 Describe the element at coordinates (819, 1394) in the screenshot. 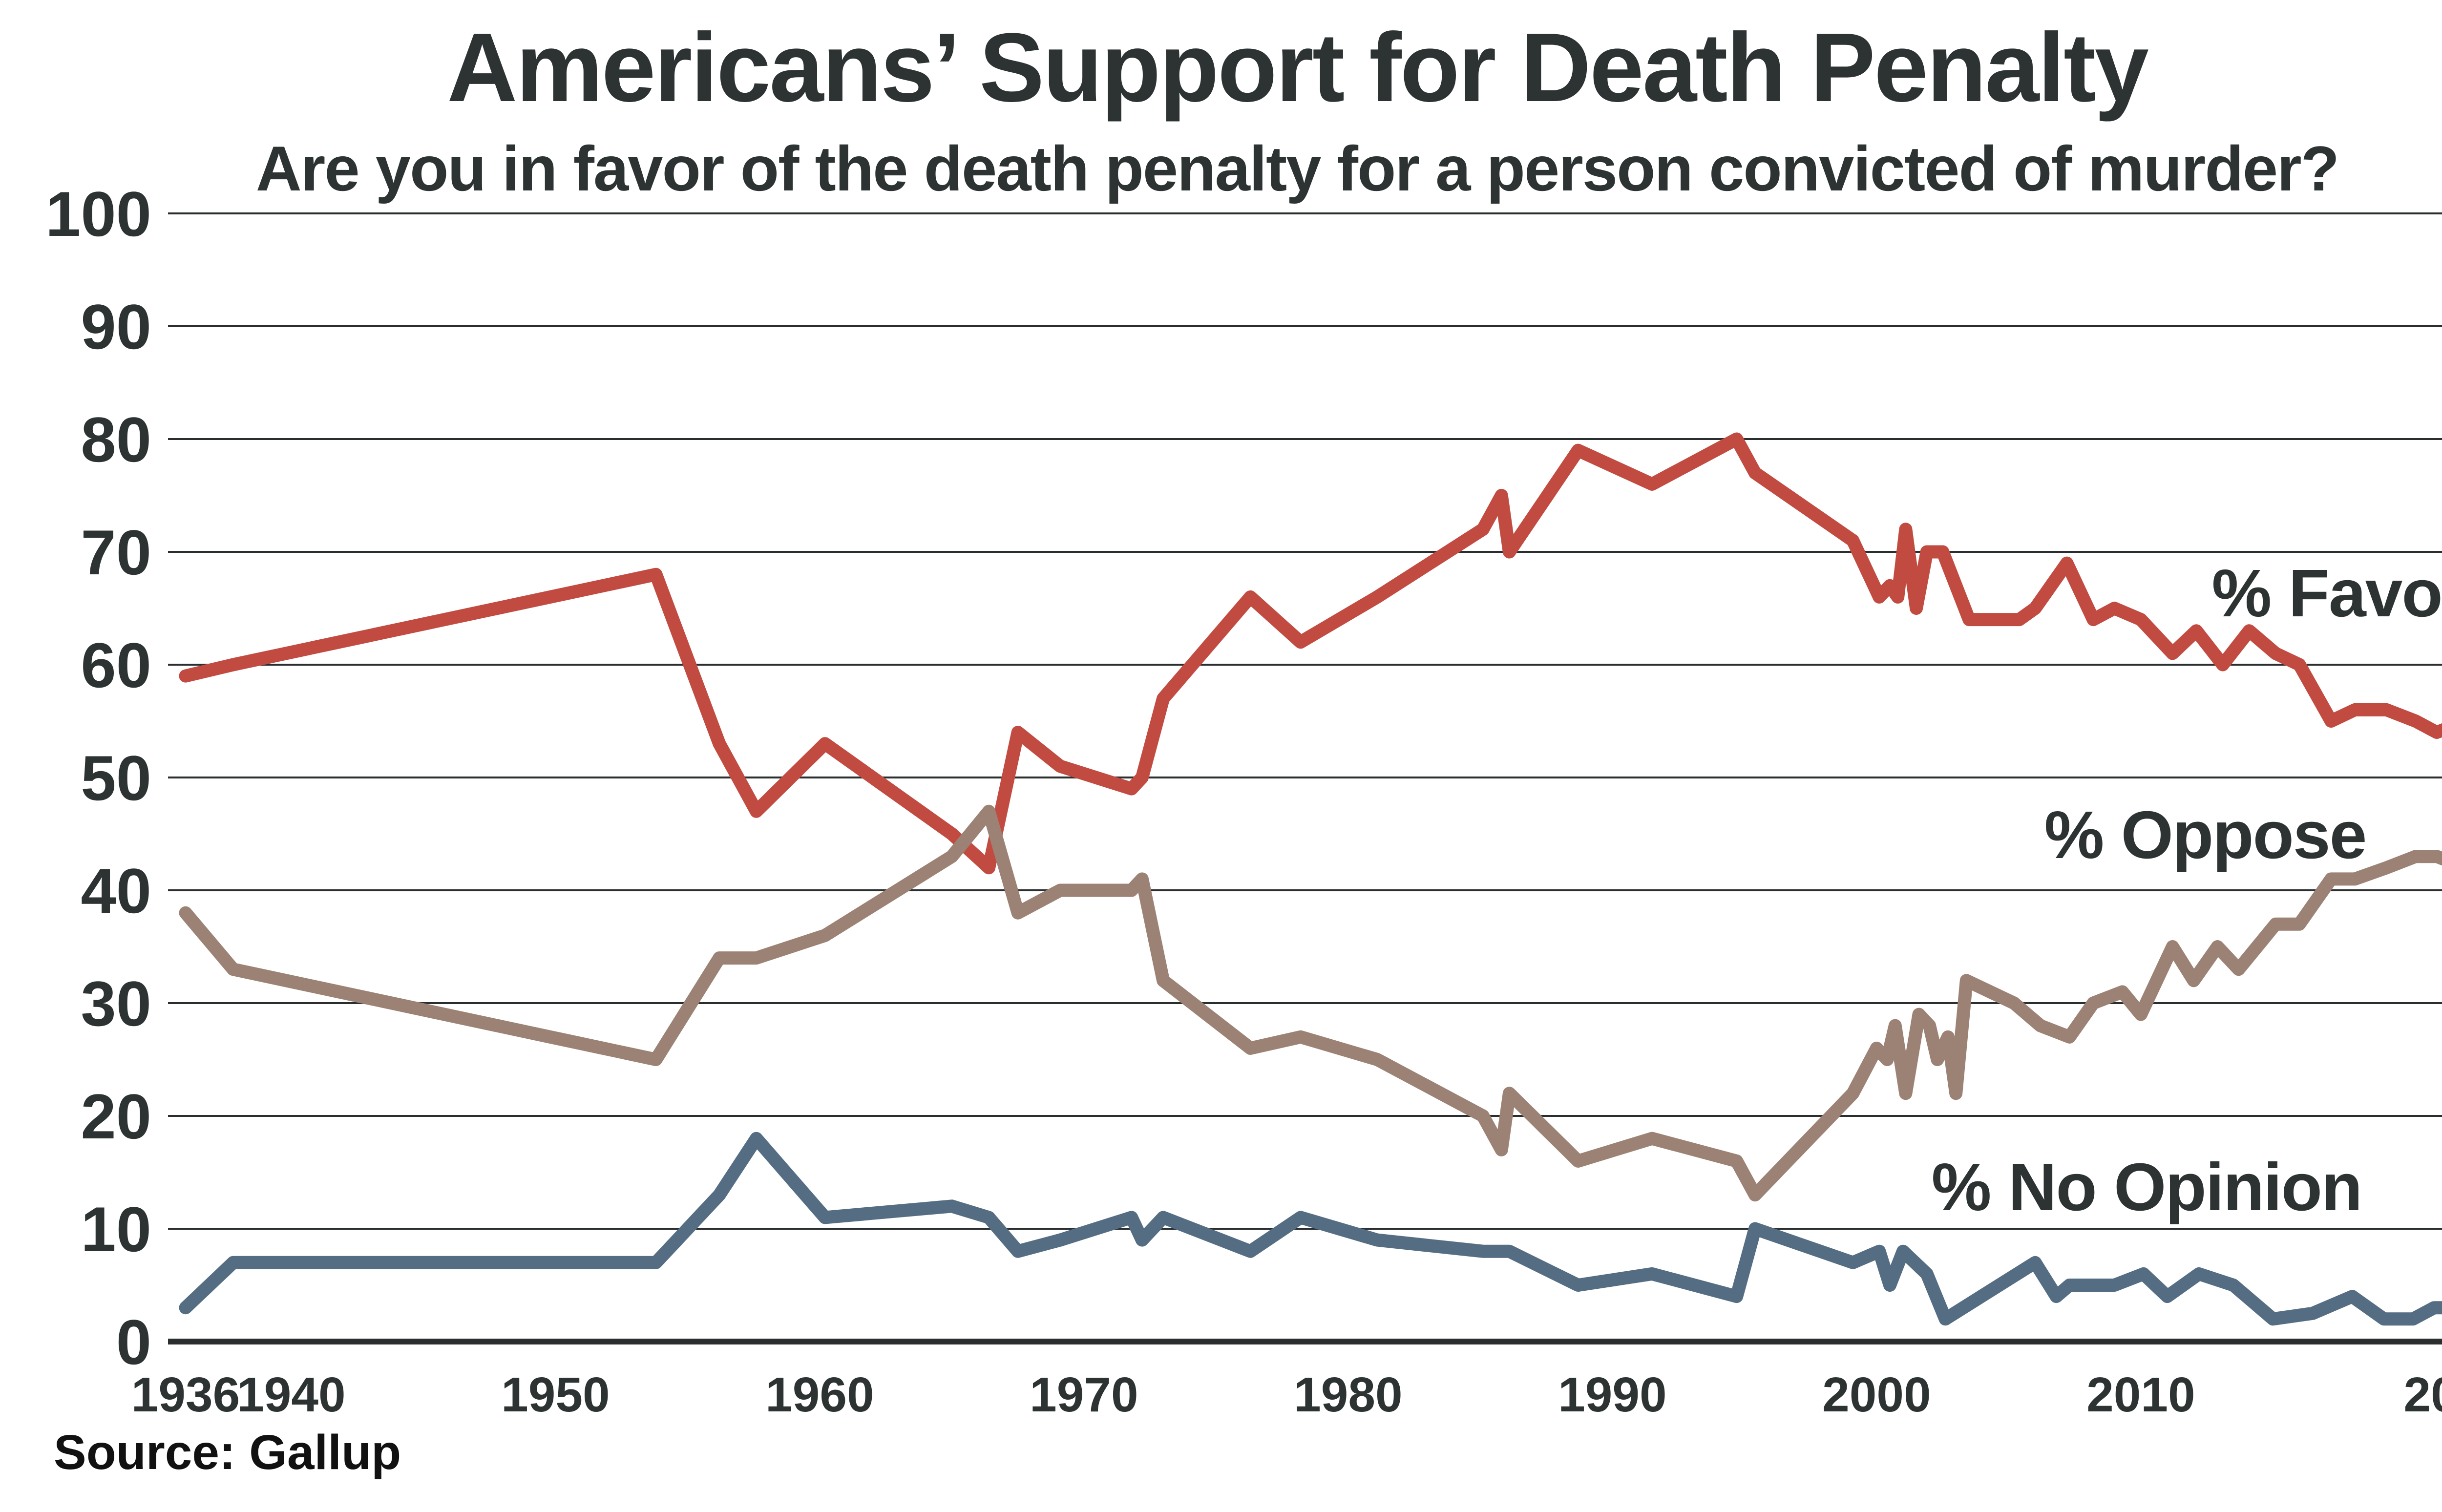

I see `x-tick-label: 1960` at that location.